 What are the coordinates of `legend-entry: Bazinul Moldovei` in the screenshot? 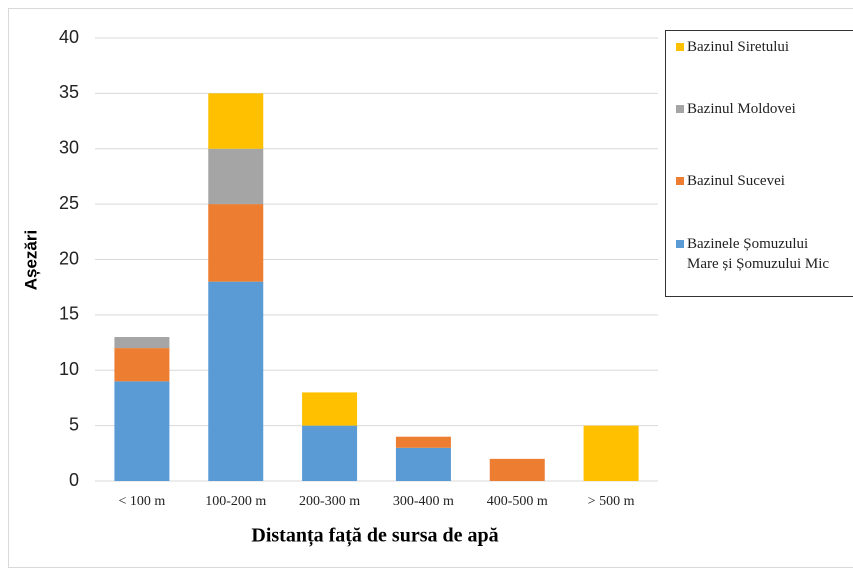 It's located at (764, 109).